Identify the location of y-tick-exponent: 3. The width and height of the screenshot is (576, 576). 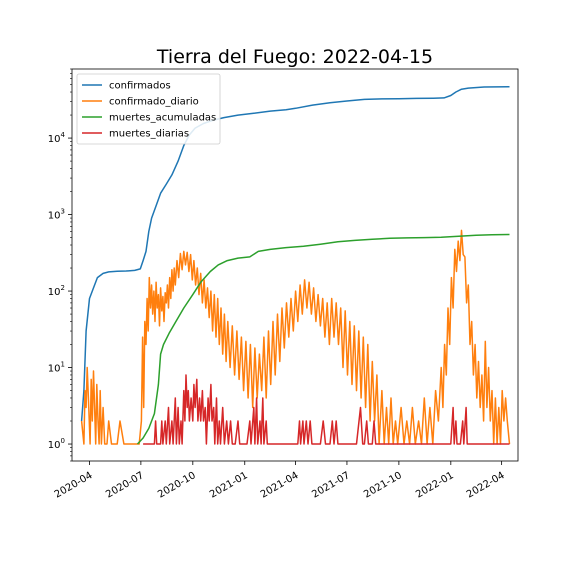
(63, 212).